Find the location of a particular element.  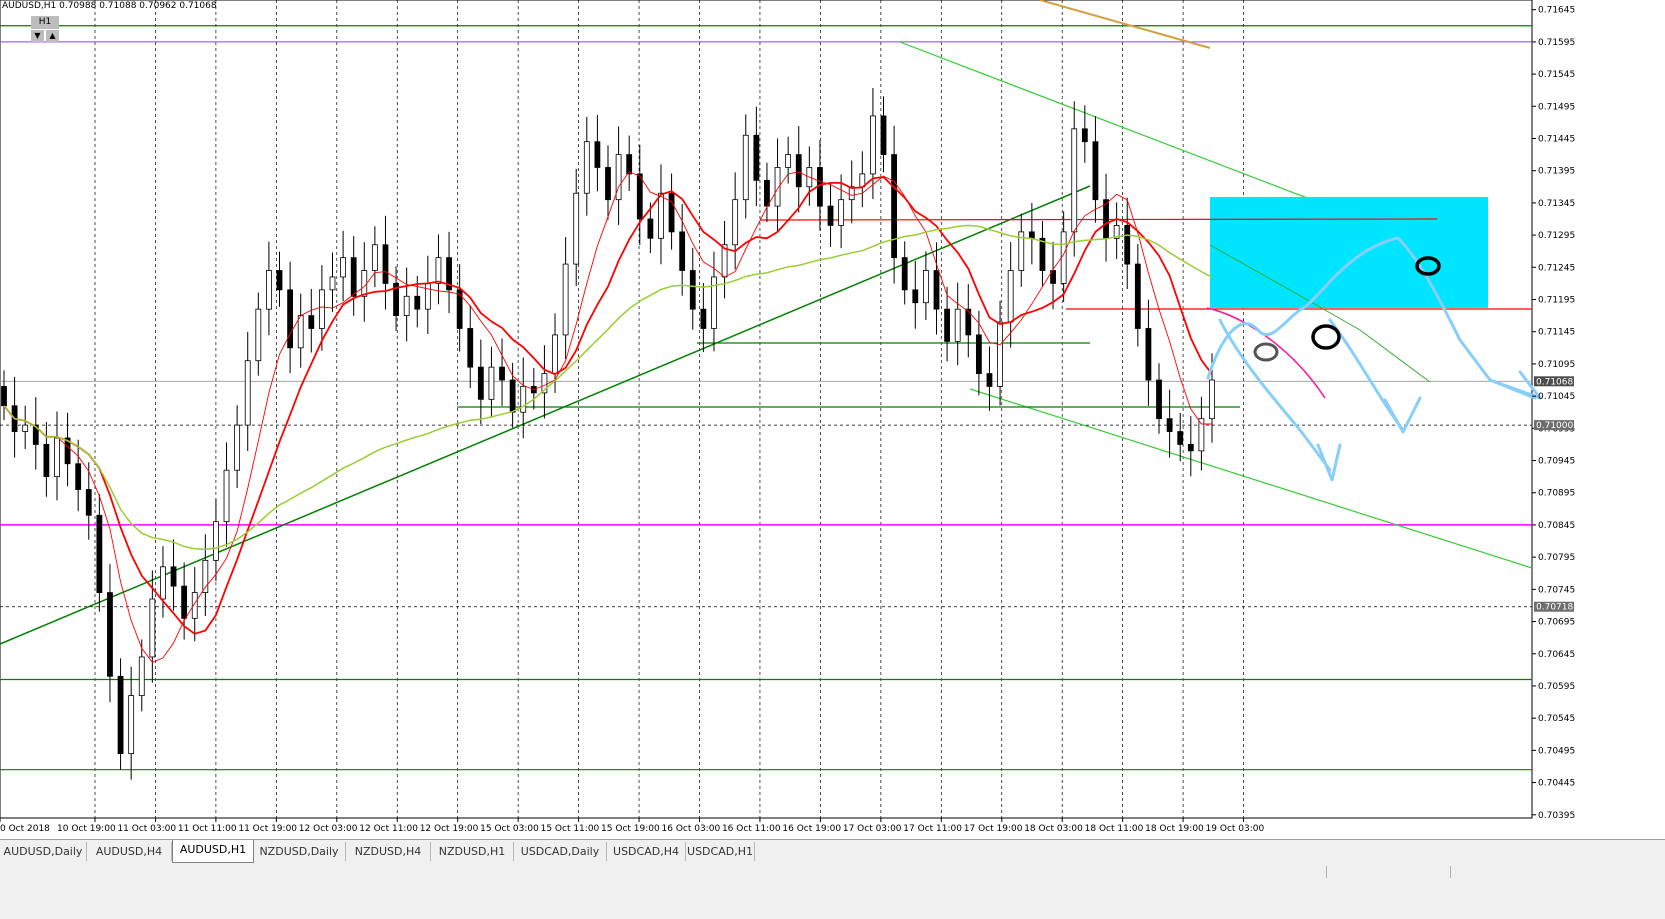

price-marker-label: 0.71000 is located at coordinates (1554, 426).